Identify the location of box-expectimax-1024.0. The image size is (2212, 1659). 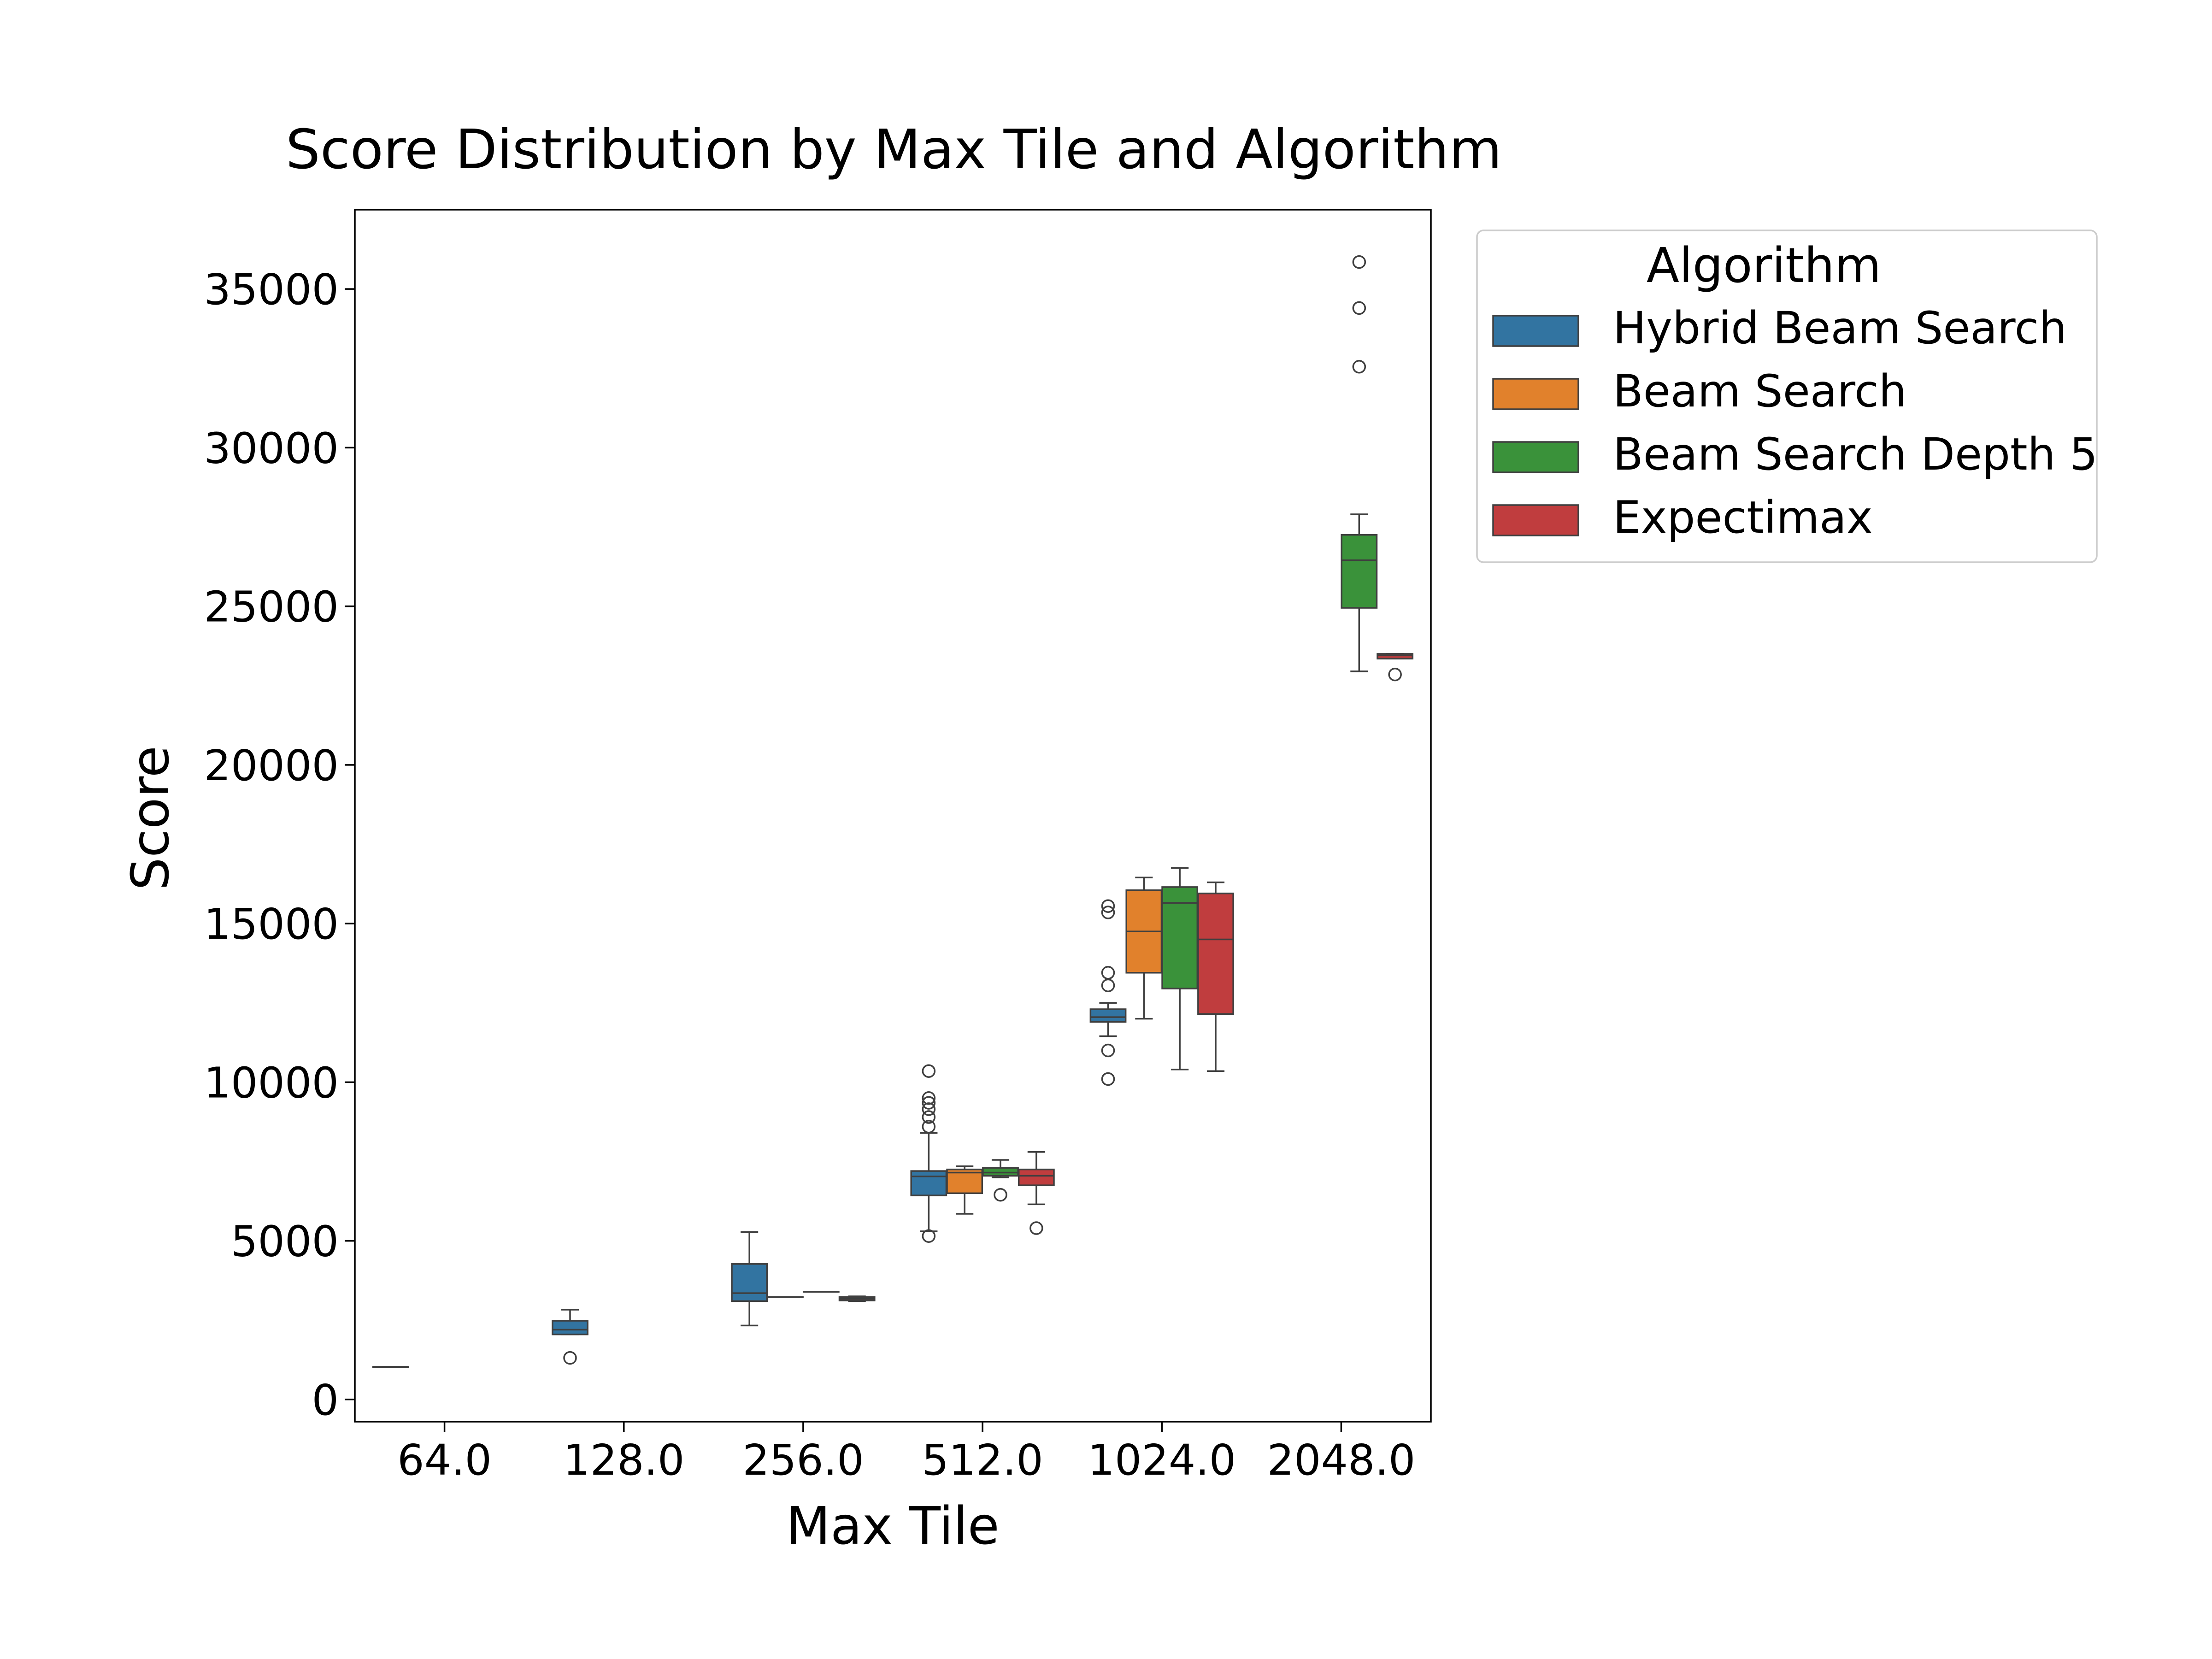
(1215, 976).